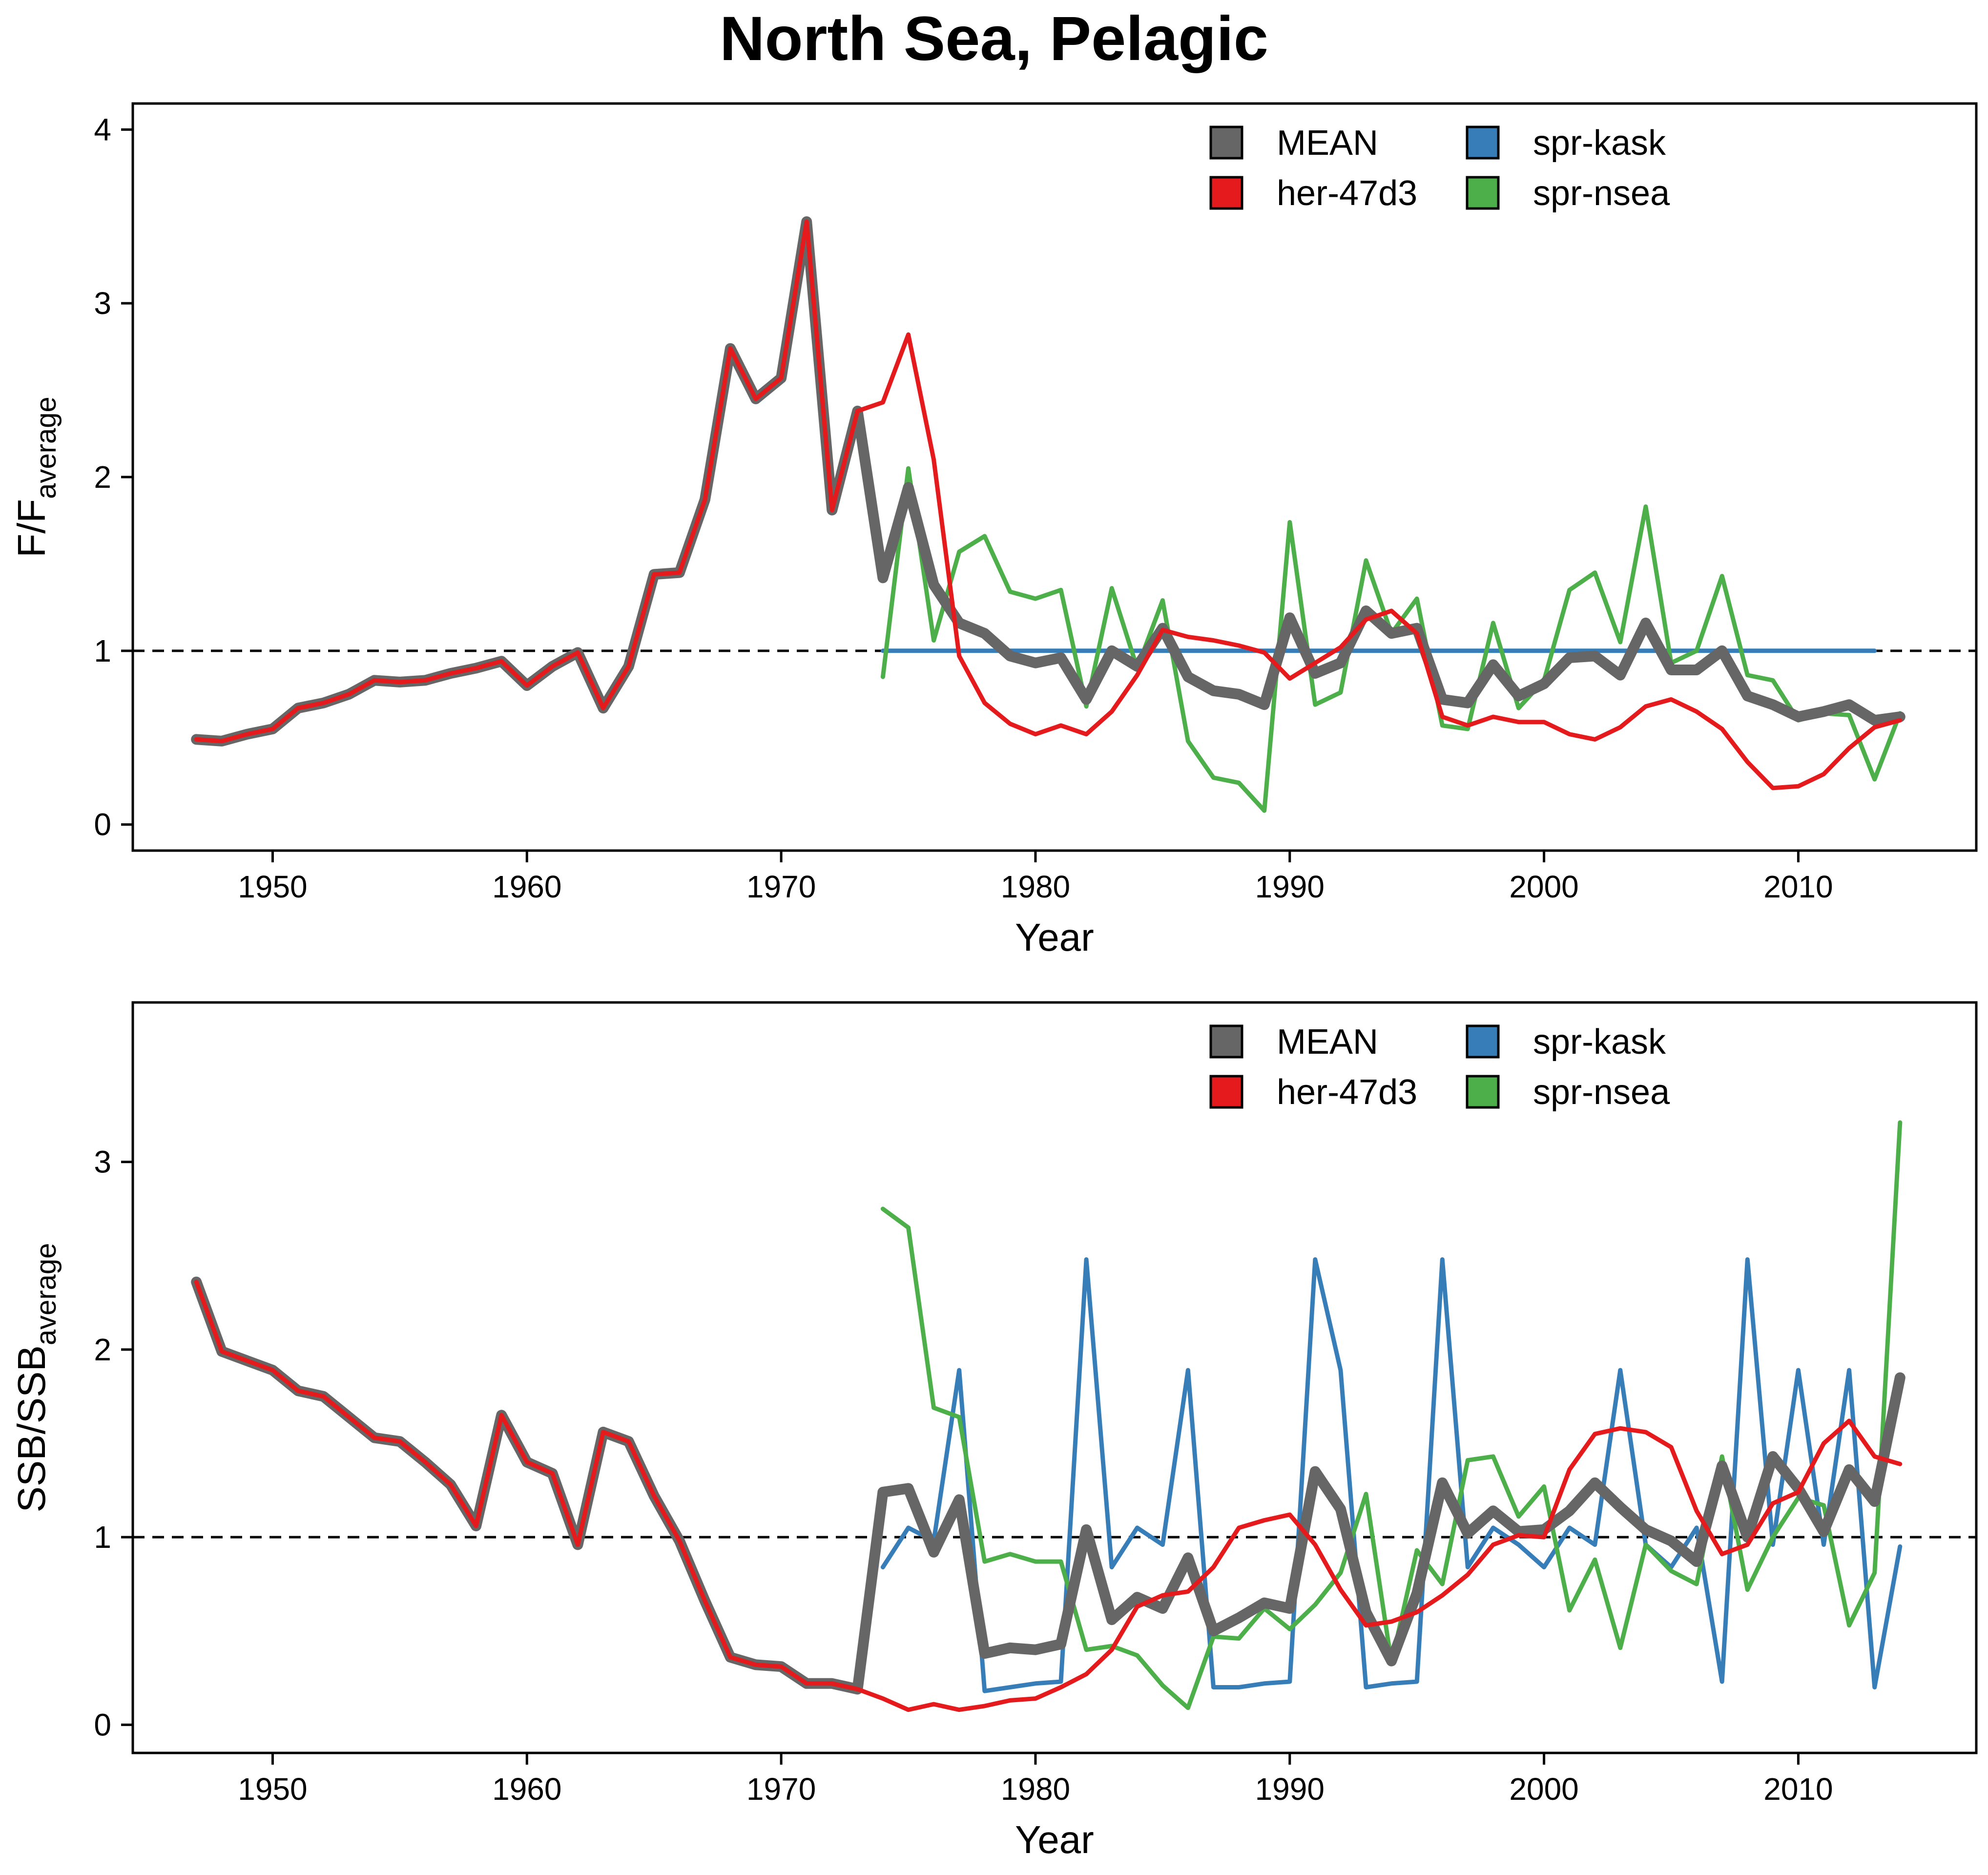 Image resolution: width=1988 pixels, height=1875 pixels. I want to click on y-axis-title: F/Faverage, so click(36, 477).